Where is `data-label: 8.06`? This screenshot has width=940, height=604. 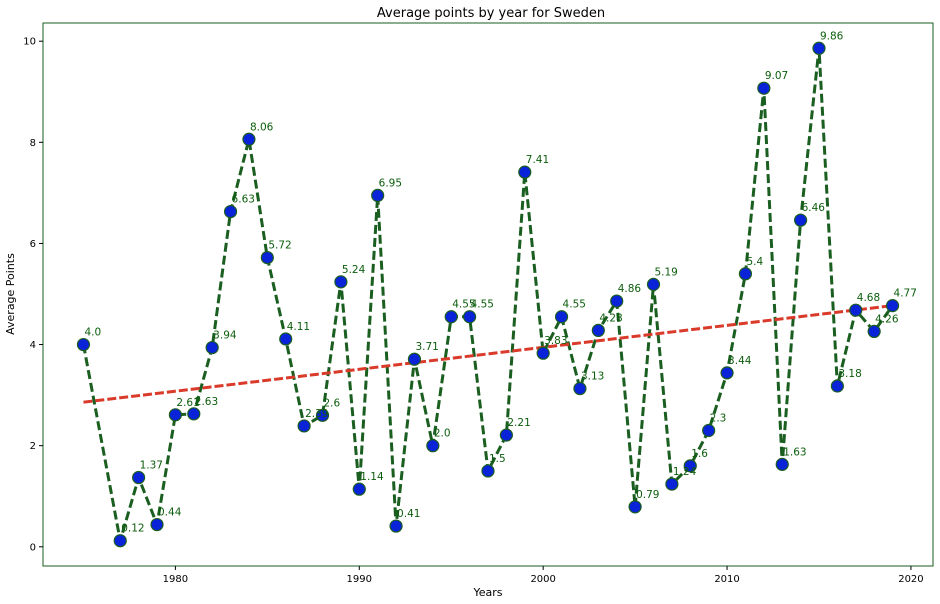 data-label: 8.06 is located at coordinates (262, 127).